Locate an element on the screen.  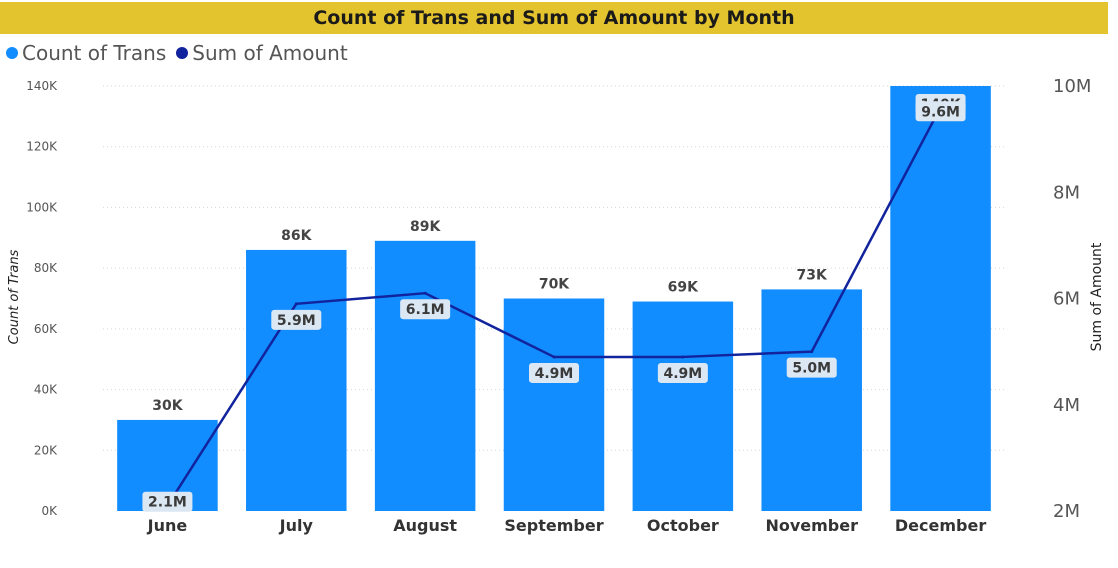
line-data-label-box: 9.6M is located at coordinates (940, 111).